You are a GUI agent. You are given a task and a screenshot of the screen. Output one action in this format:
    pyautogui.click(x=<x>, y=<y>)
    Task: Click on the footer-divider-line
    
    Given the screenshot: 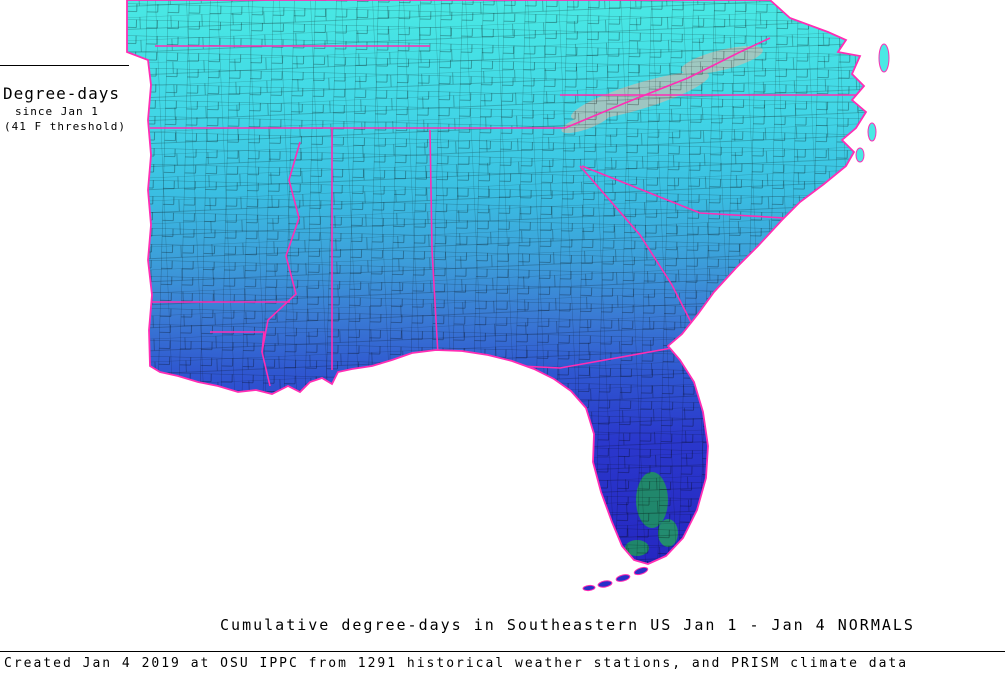 What is the action you would take?
    pyautogui.click(x=502, y=651)
    